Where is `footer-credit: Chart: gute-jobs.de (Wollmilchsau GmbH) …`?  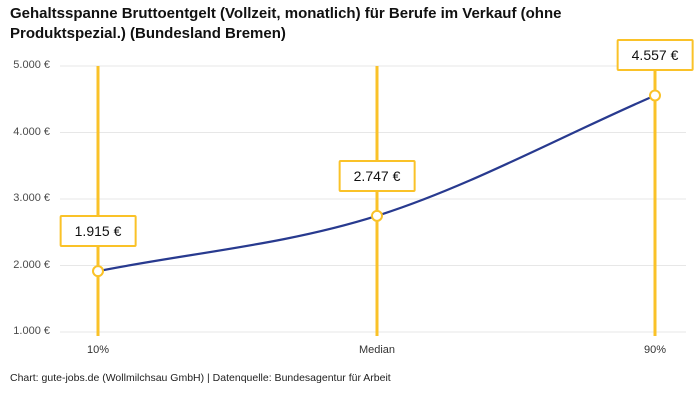
footer-credit: Chart: gute-jobs.de (Wollmilchsau GmbH) … is located at coordinates (200, 378).